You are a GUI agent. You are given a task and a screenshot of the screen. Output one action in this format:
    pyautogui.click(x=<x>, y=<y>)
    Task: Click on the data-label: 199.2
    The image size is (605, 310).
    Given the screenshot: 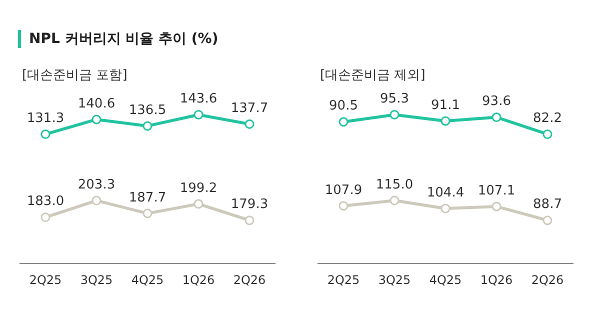 What is the action you would take?
    pyautogui.click(x=199, y=188)
    